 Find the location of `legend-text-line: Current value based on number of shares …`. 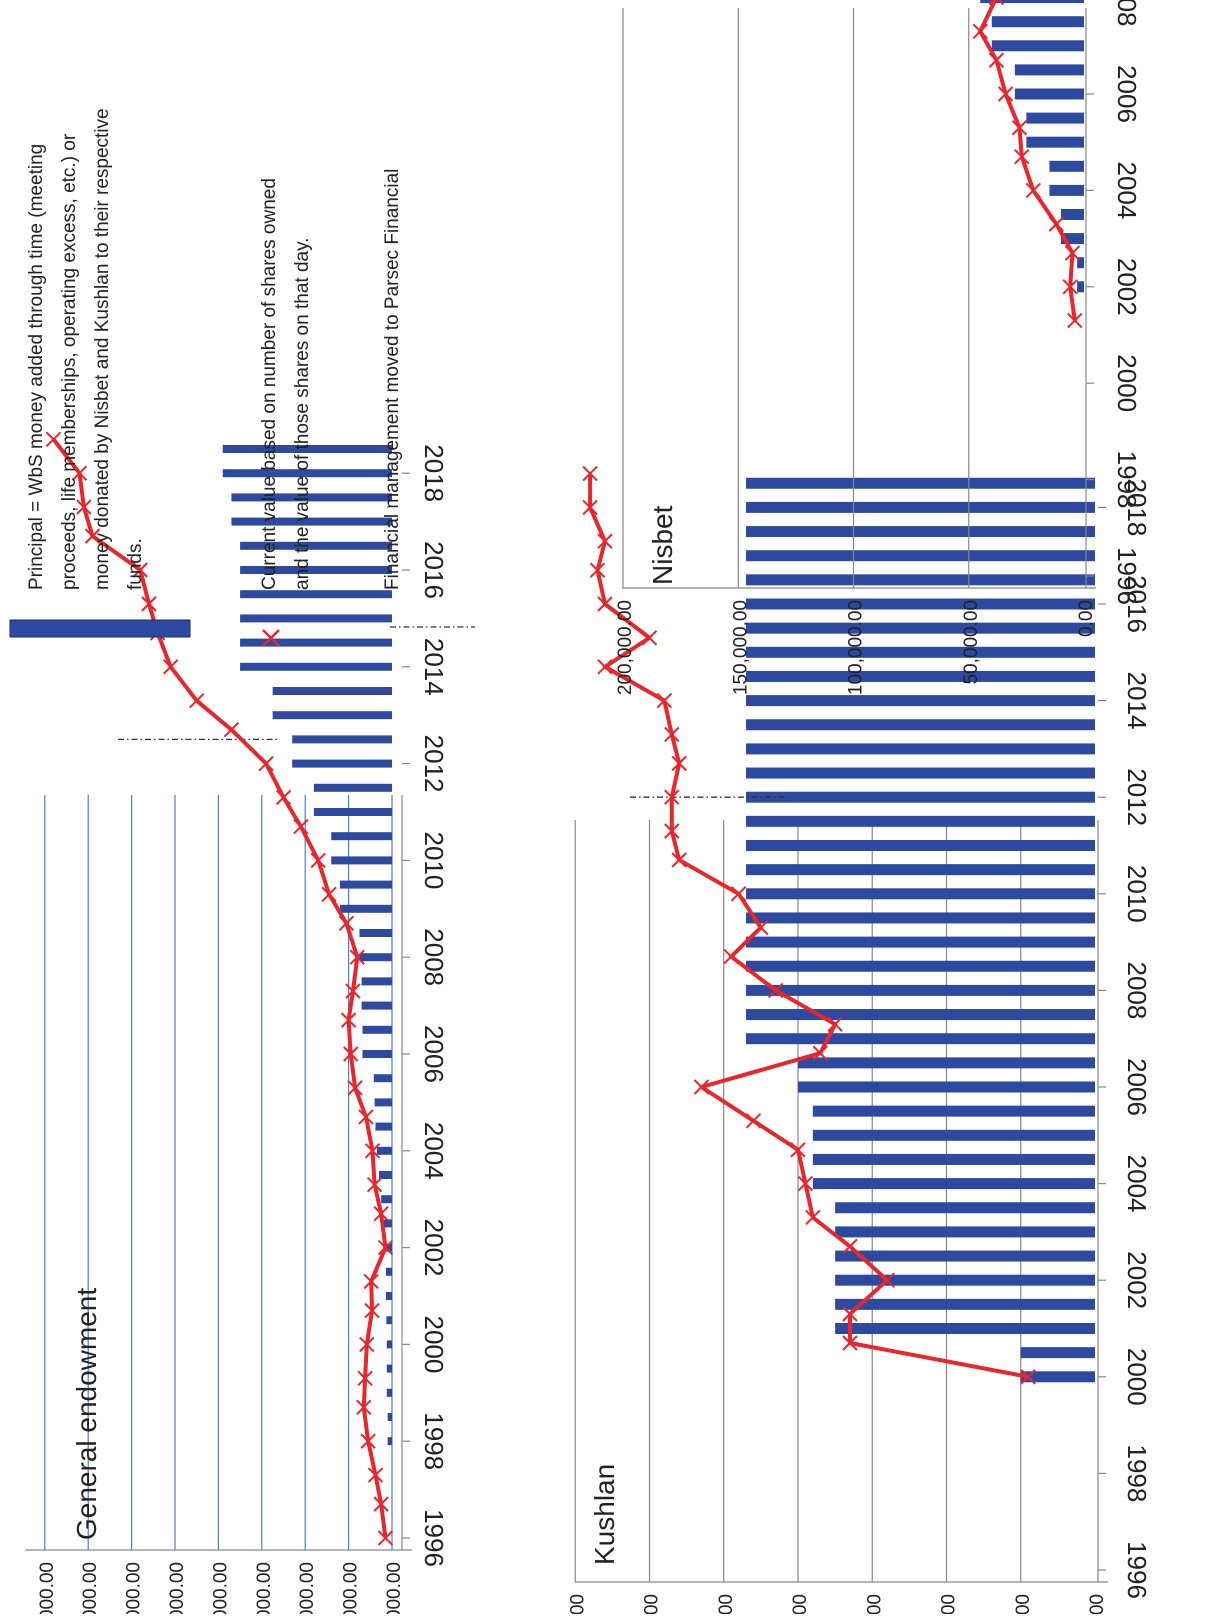

legend-text-line: Current value based on number of shares … is located at coordinates (269, 384).